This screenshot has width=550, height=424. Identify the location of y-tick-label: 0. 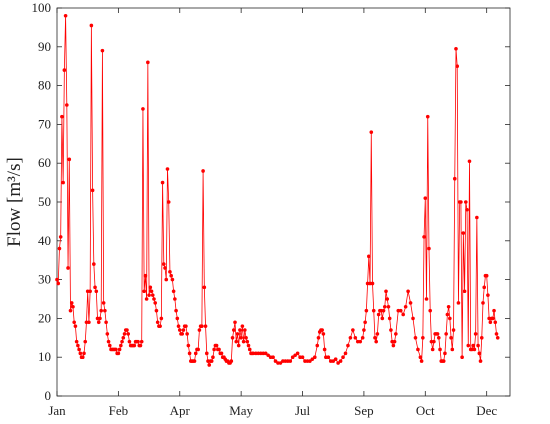
(48, 395).